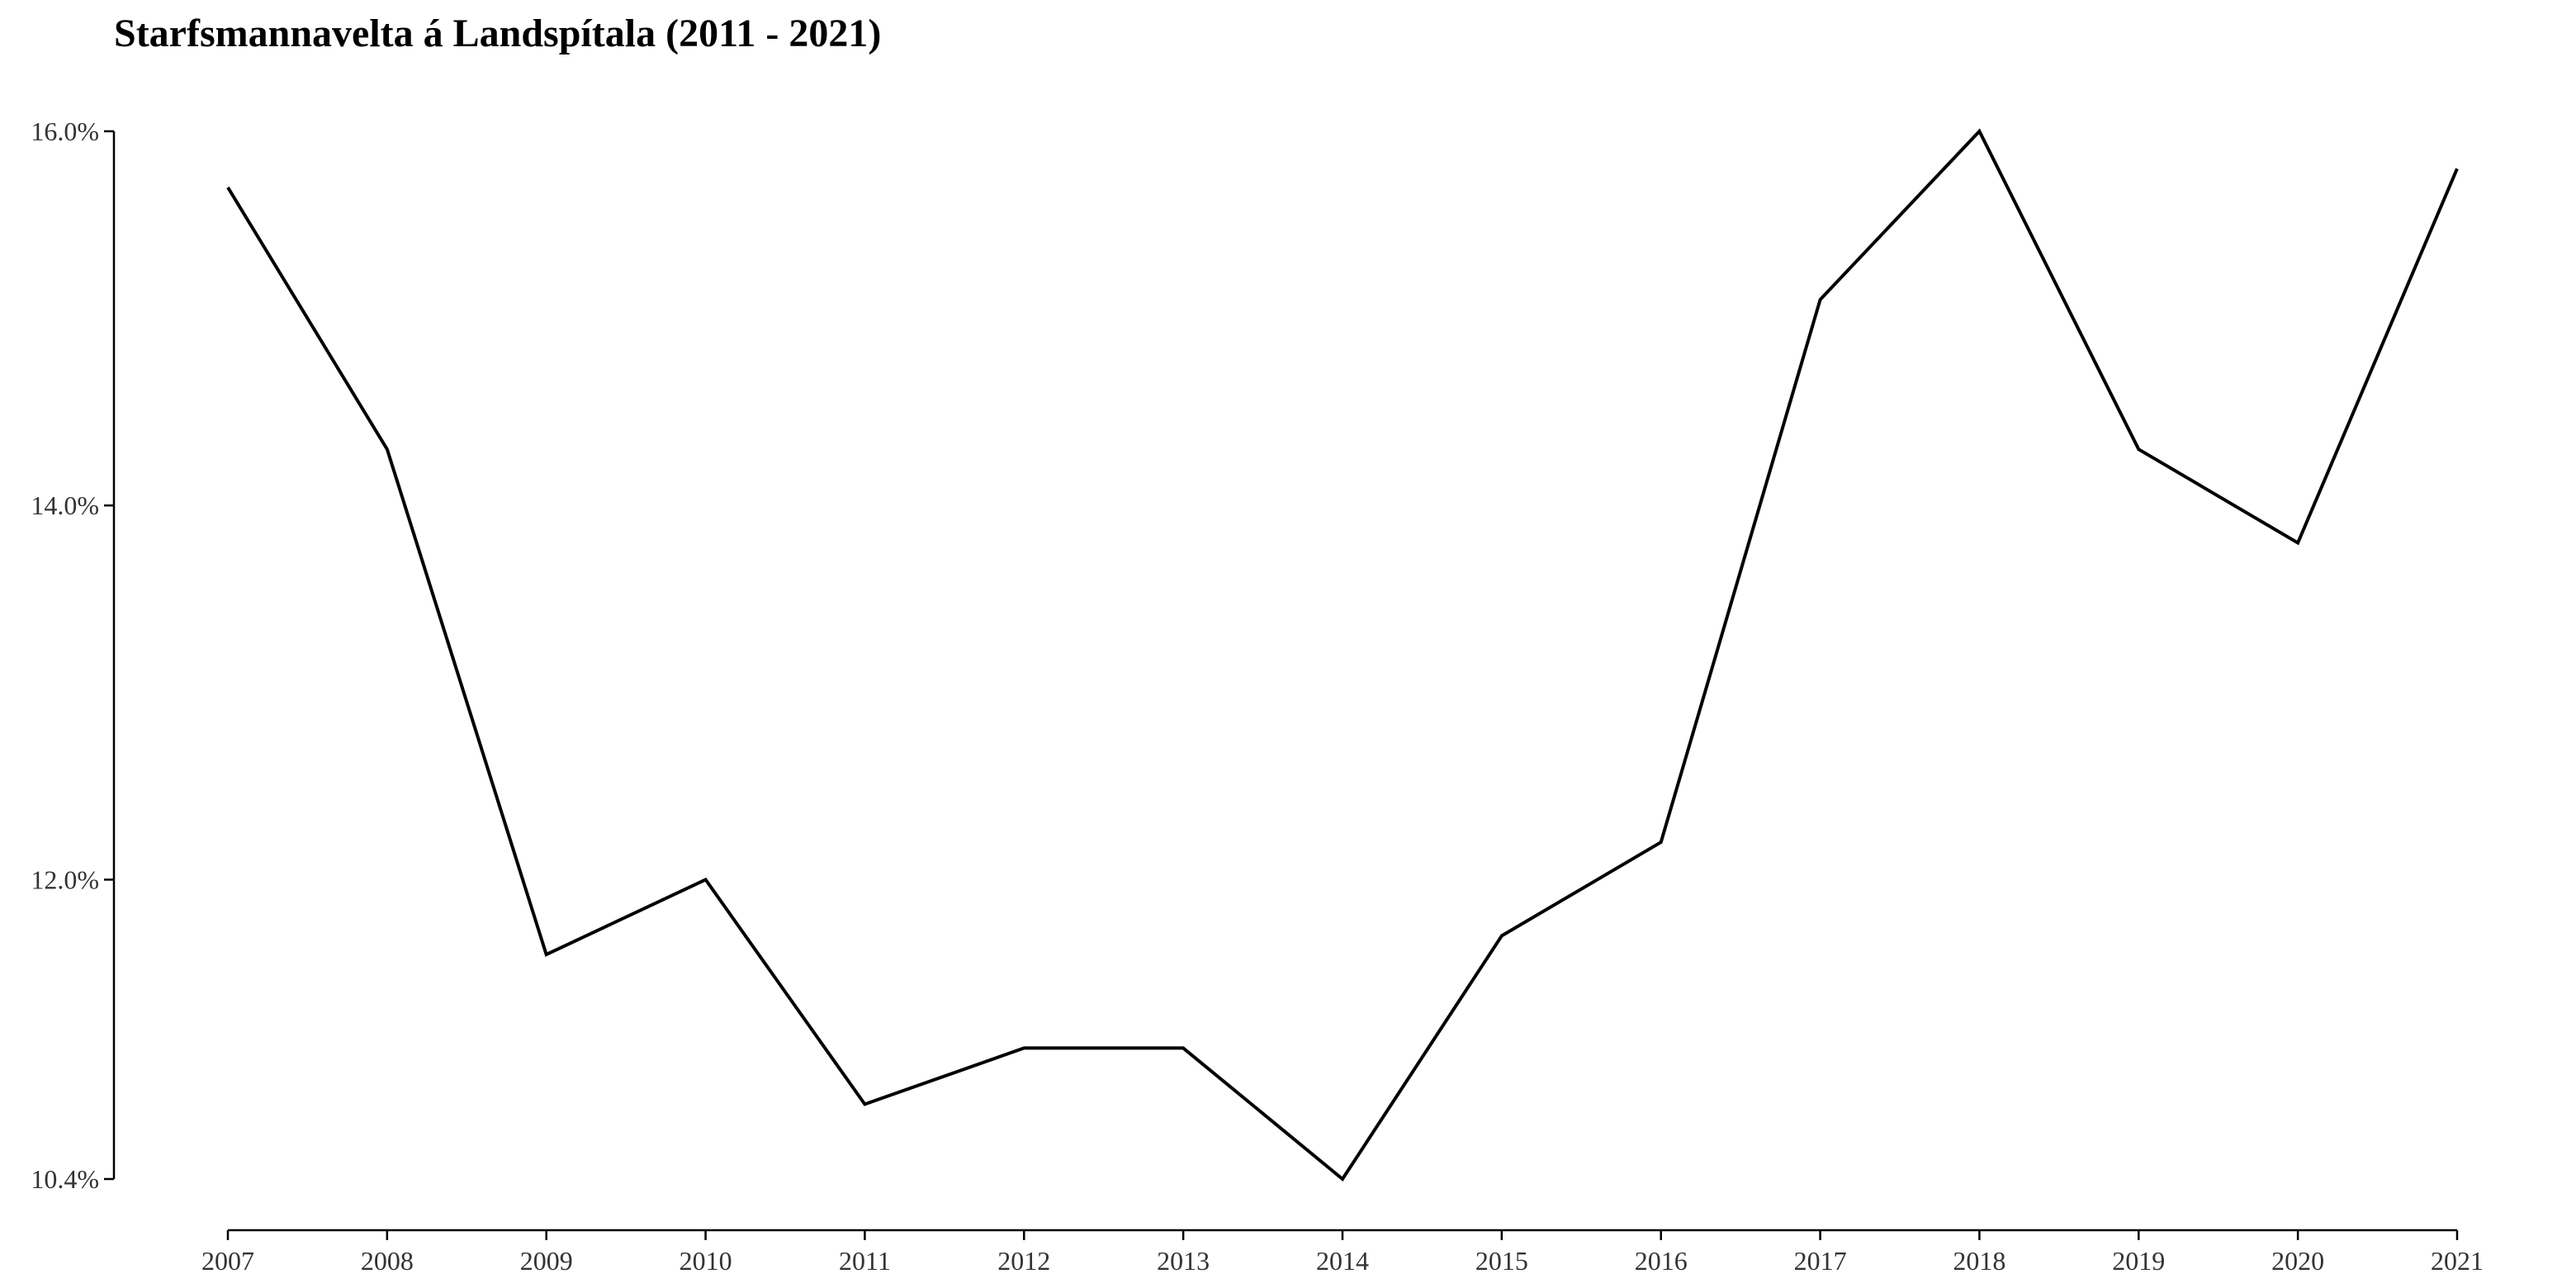 The height and width of the screenshot is (1288, 2576). I want to click on x-tick-label: 2014, so click(1342, 1261).